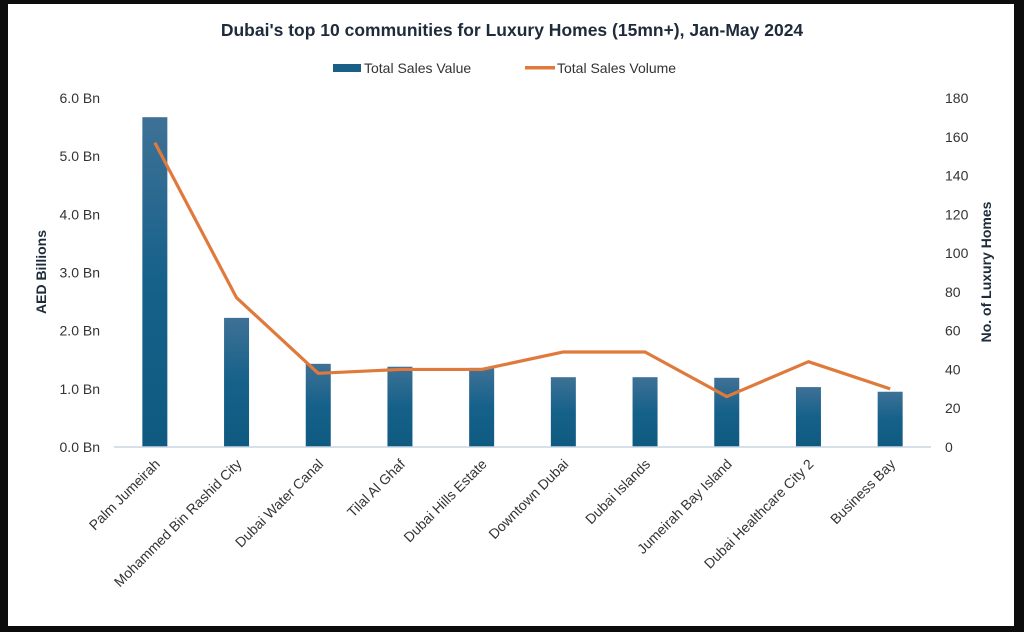 The image size is (1024, 632). What do you see at coordinates (279, 503) in the screenshot?
I see `x-tick-label: Dubai Water Canal` at bounding box center [279, 503].